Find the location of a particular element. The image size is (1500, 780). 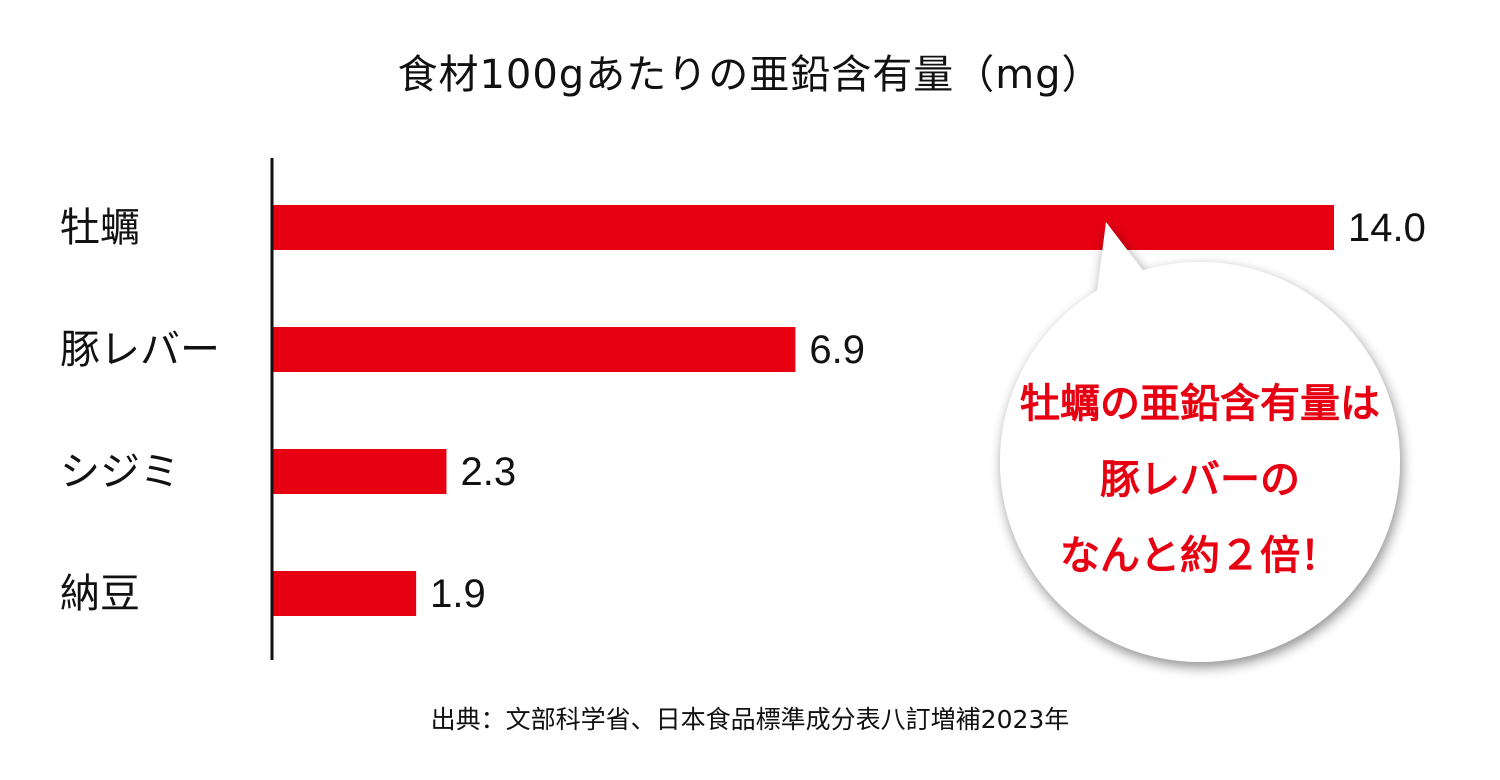

callout-text: 牡蠣の亜鉛含有量は 豚レバーの なんと約２倍！ is located at coordinates (1200, 480).